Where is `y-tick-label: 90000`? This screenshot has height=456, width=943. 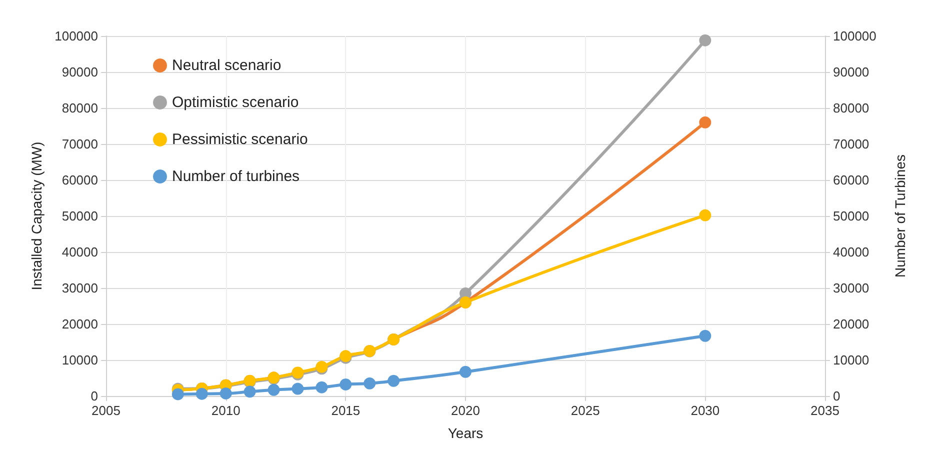
y-tick-label: 90000 is located at coordinates (80, 72).